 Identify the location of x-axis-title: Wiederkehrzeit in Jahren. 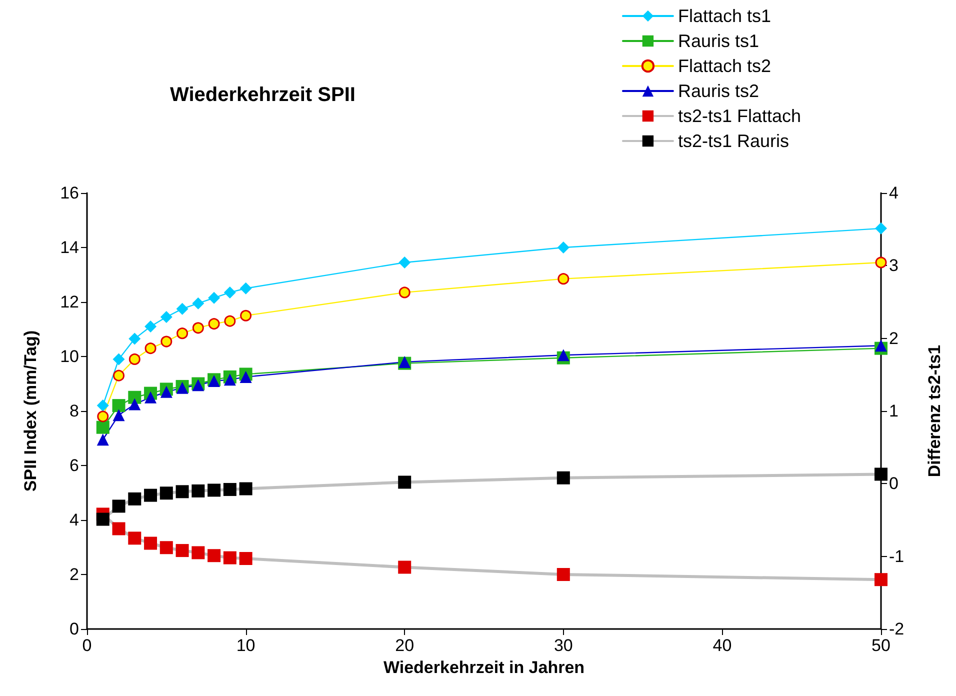
(484, 667).